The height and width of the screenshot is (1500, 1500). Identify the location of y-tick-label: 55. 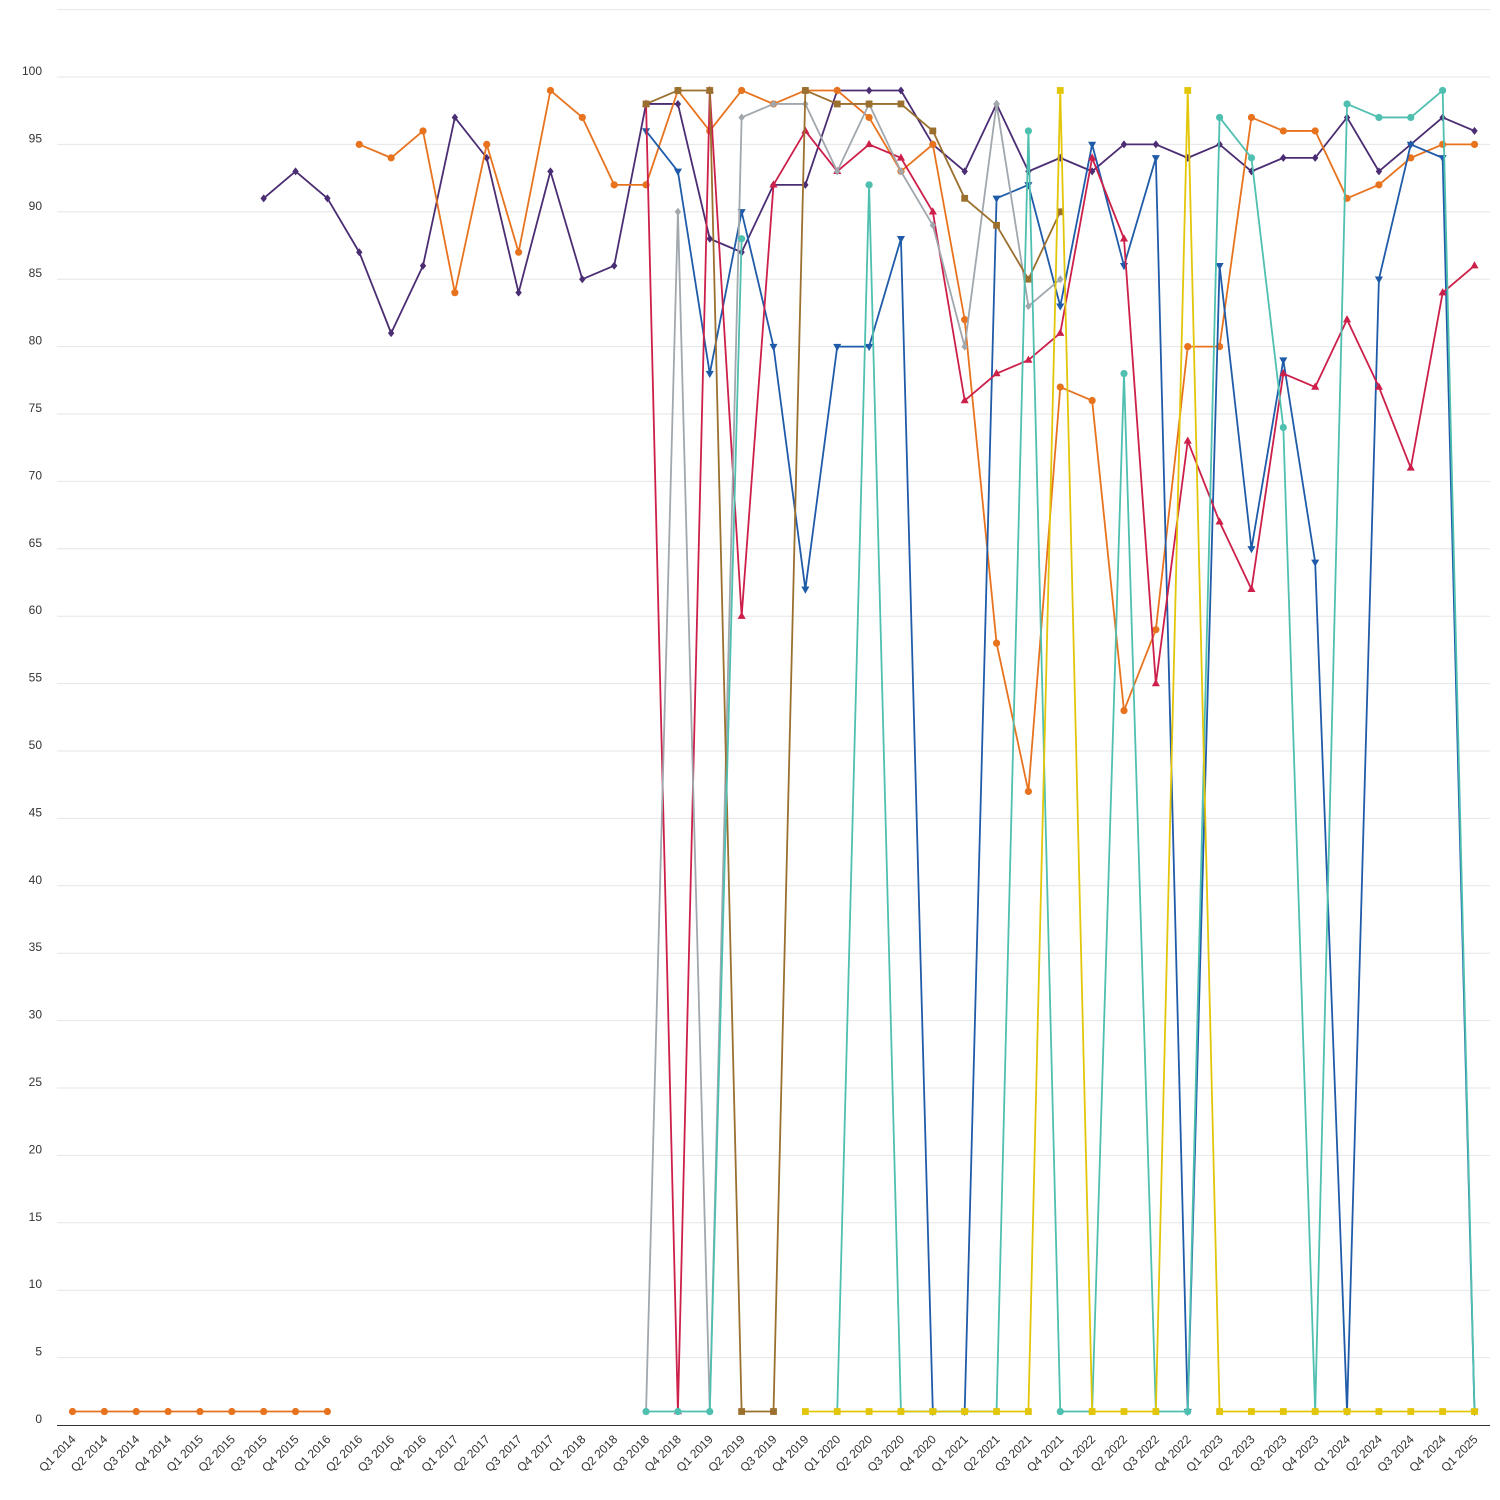
(36, 678).